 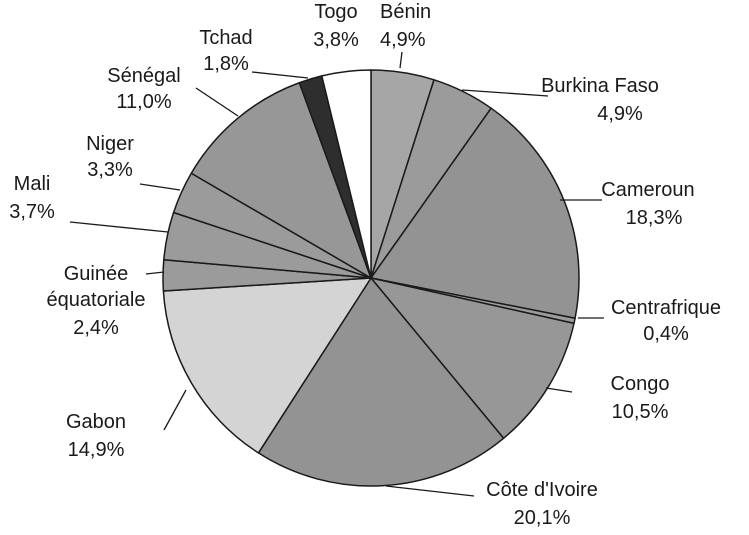 I want to click on leader-line-congo, so click(x=559, y=390).